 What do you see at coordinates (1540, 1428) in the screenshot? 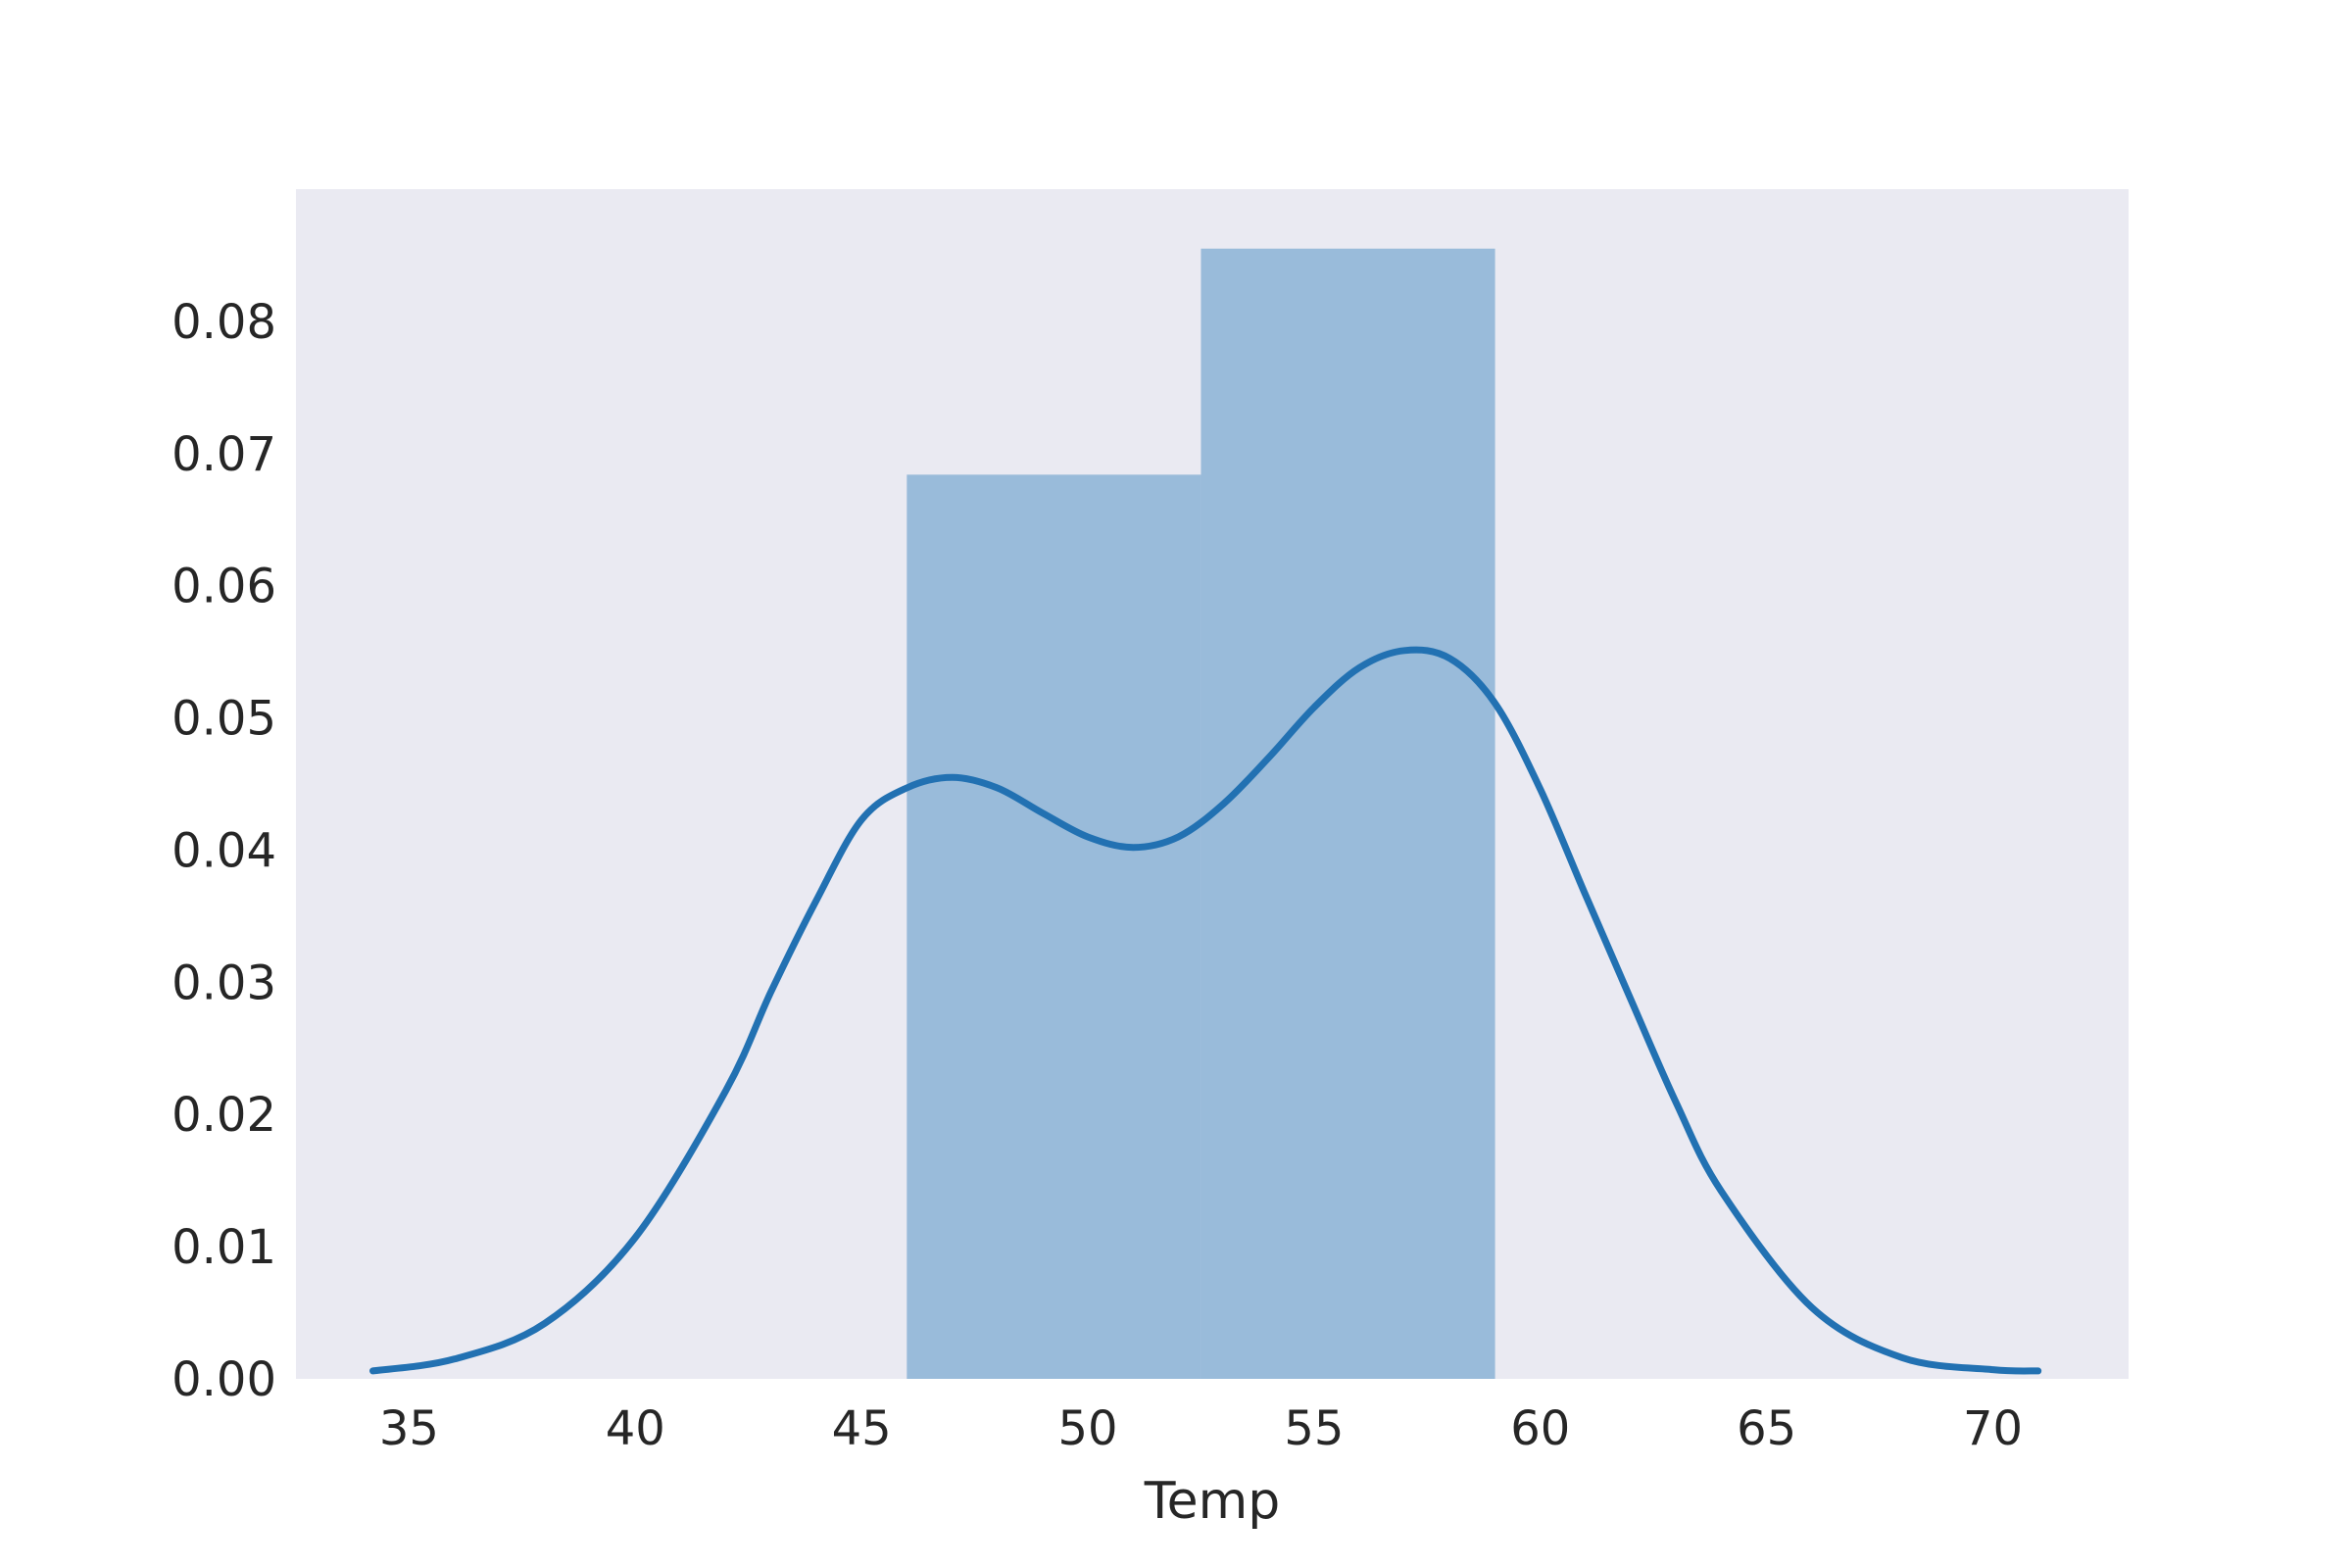
I see `x-tick-label: 60` at bounding box center [1540, 1428].